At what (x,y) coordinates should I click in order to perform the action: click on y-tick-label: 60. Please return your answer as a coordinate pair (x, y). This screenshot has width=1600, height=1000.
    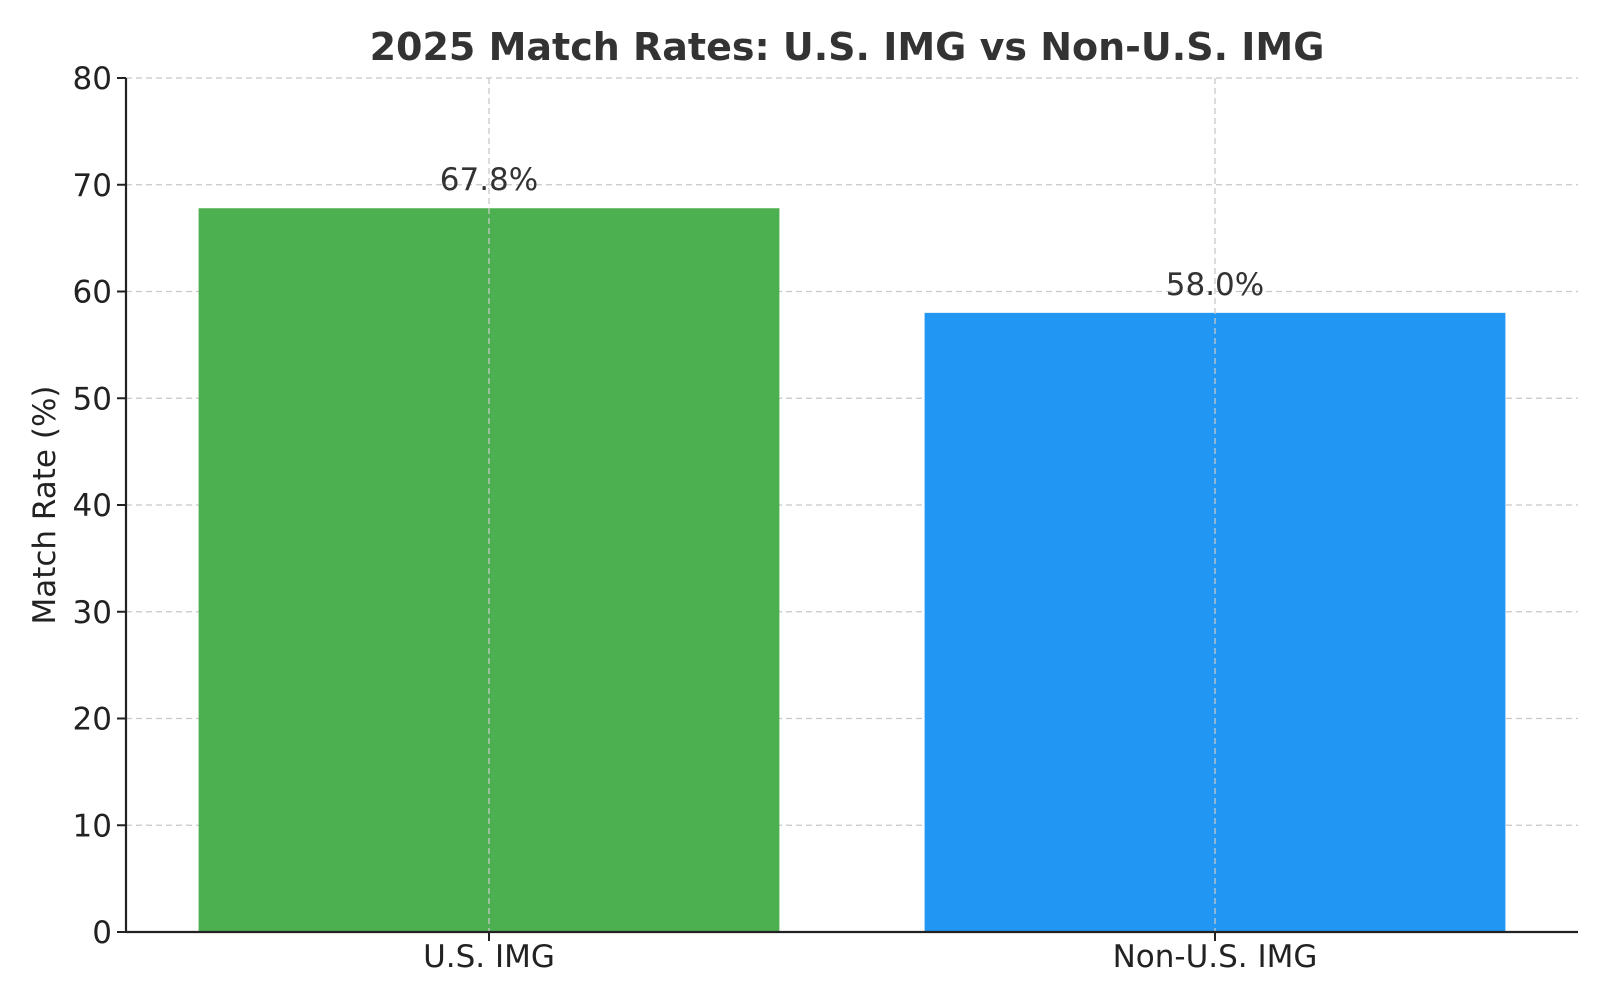
    Looking at the image, I should click on (92, 293).